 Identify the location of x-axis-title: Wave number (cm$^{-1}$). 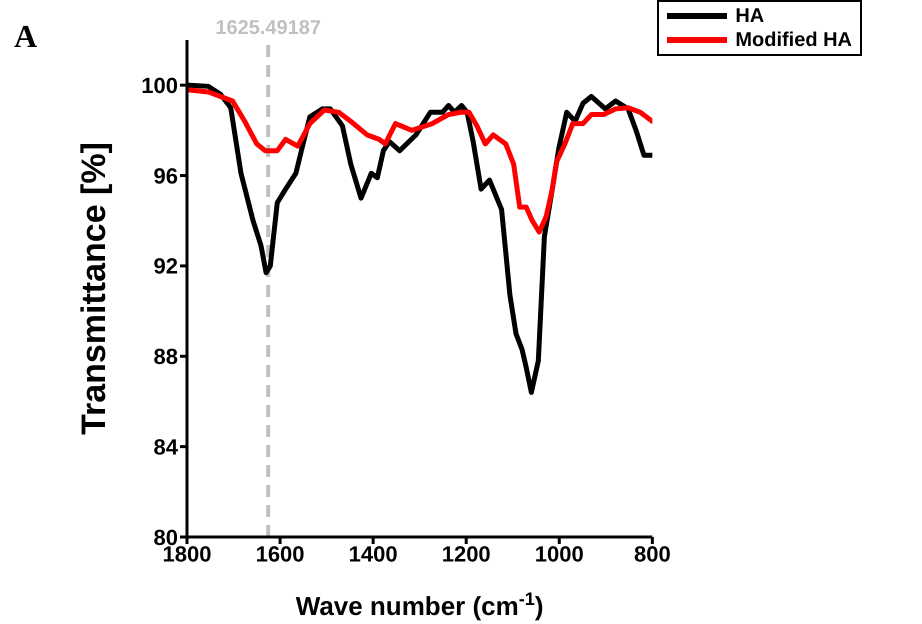
(420, 605).